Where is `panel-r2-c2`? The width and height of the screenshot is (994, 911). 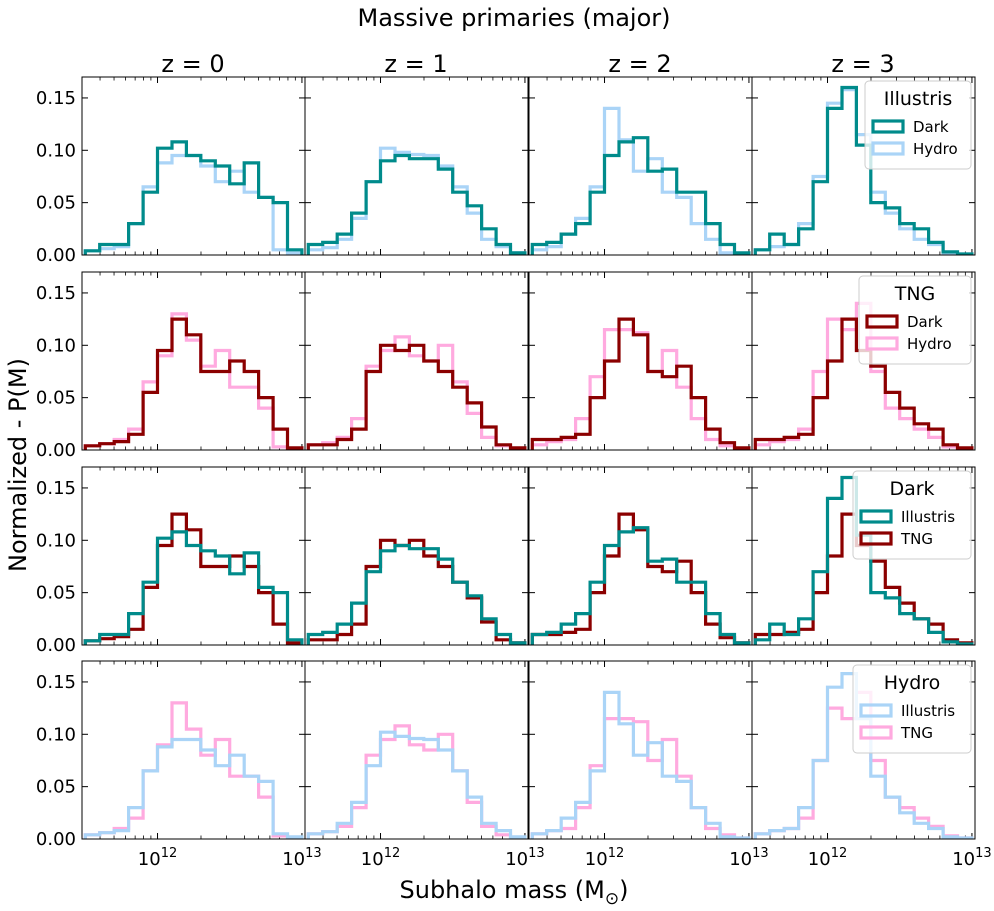 panel-r2-c2 is located at coordinates (640, 556).